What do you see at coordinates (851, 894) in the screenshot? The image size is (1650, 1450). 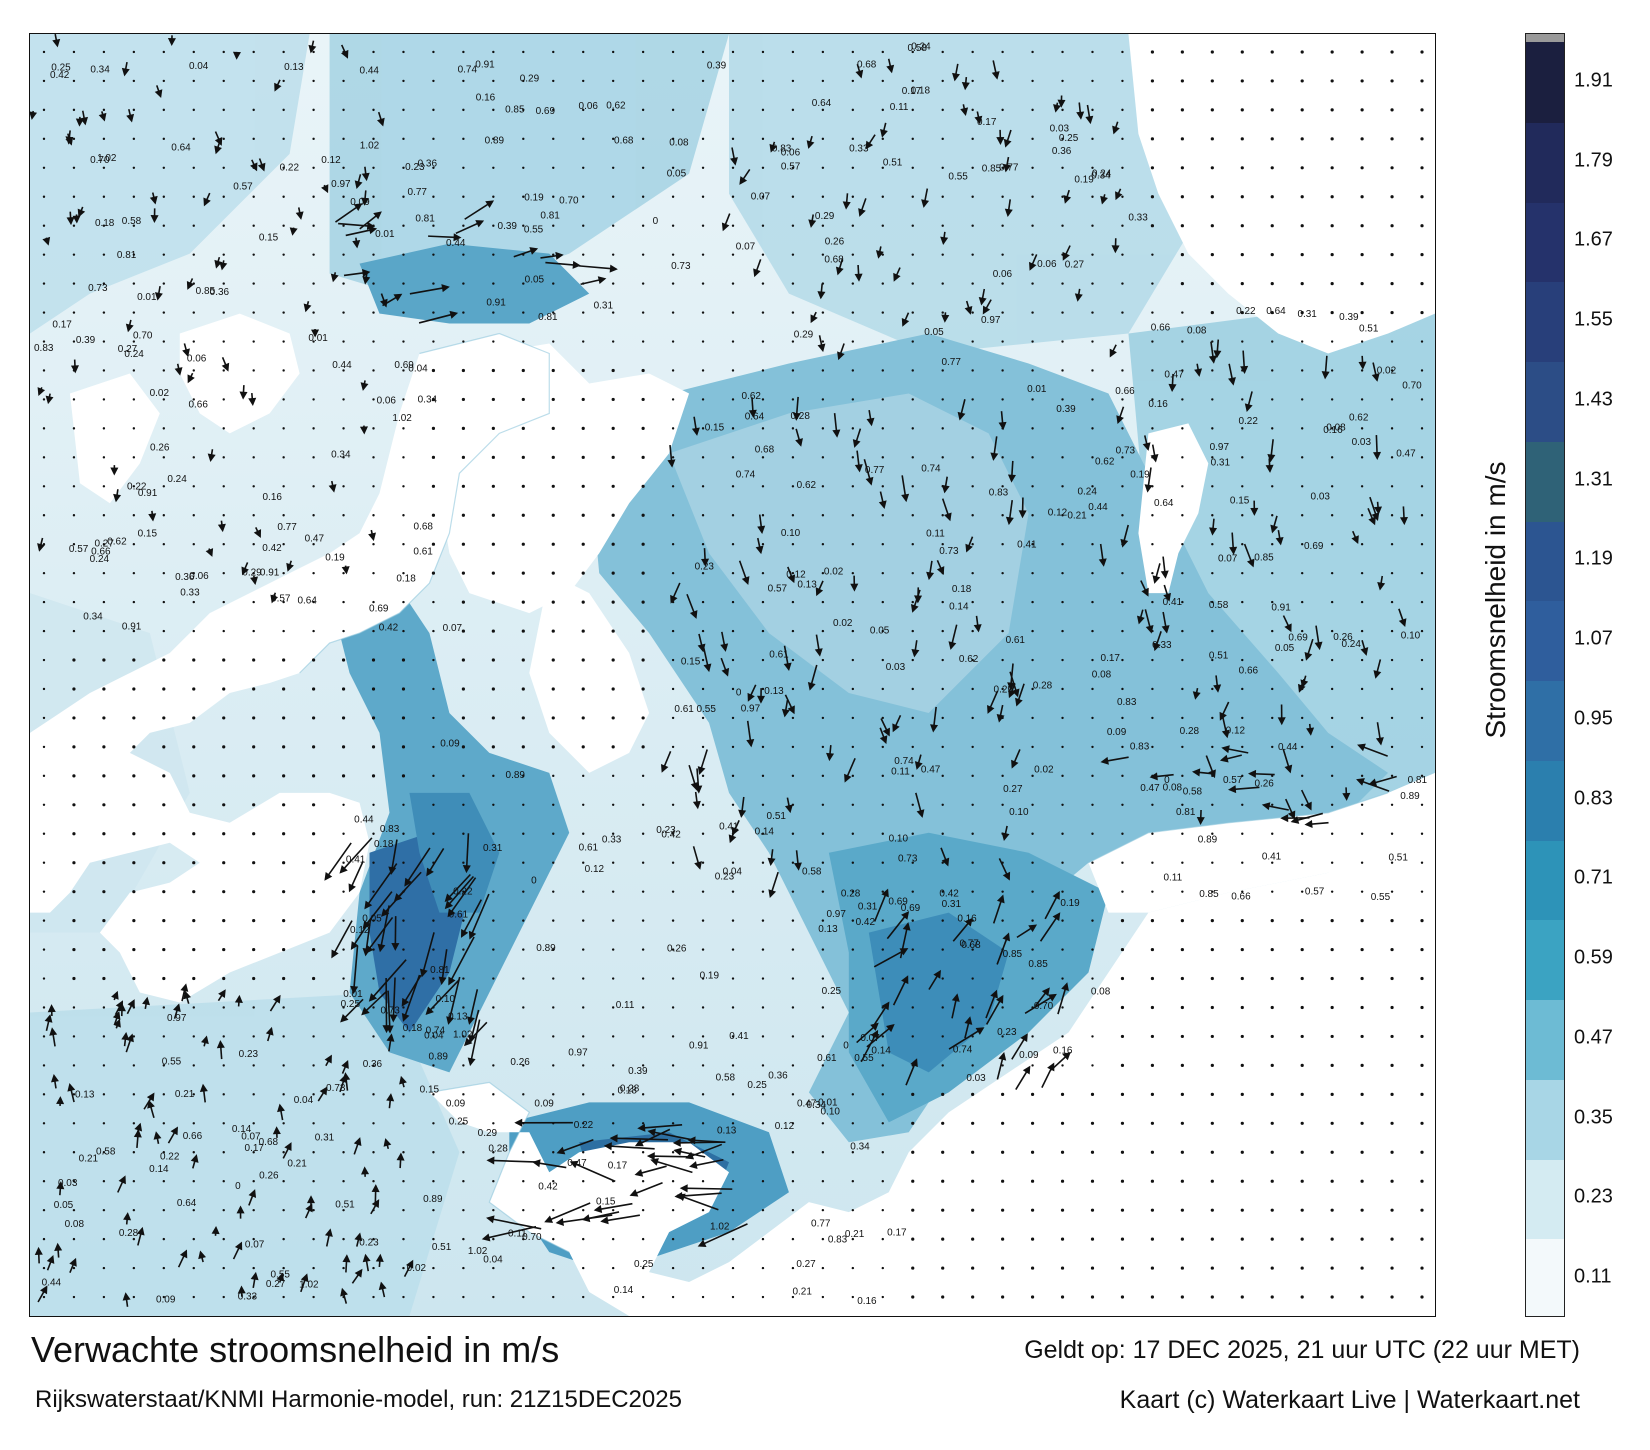 I see `current-value-label: 0.28` at bounding box center [851, 894].